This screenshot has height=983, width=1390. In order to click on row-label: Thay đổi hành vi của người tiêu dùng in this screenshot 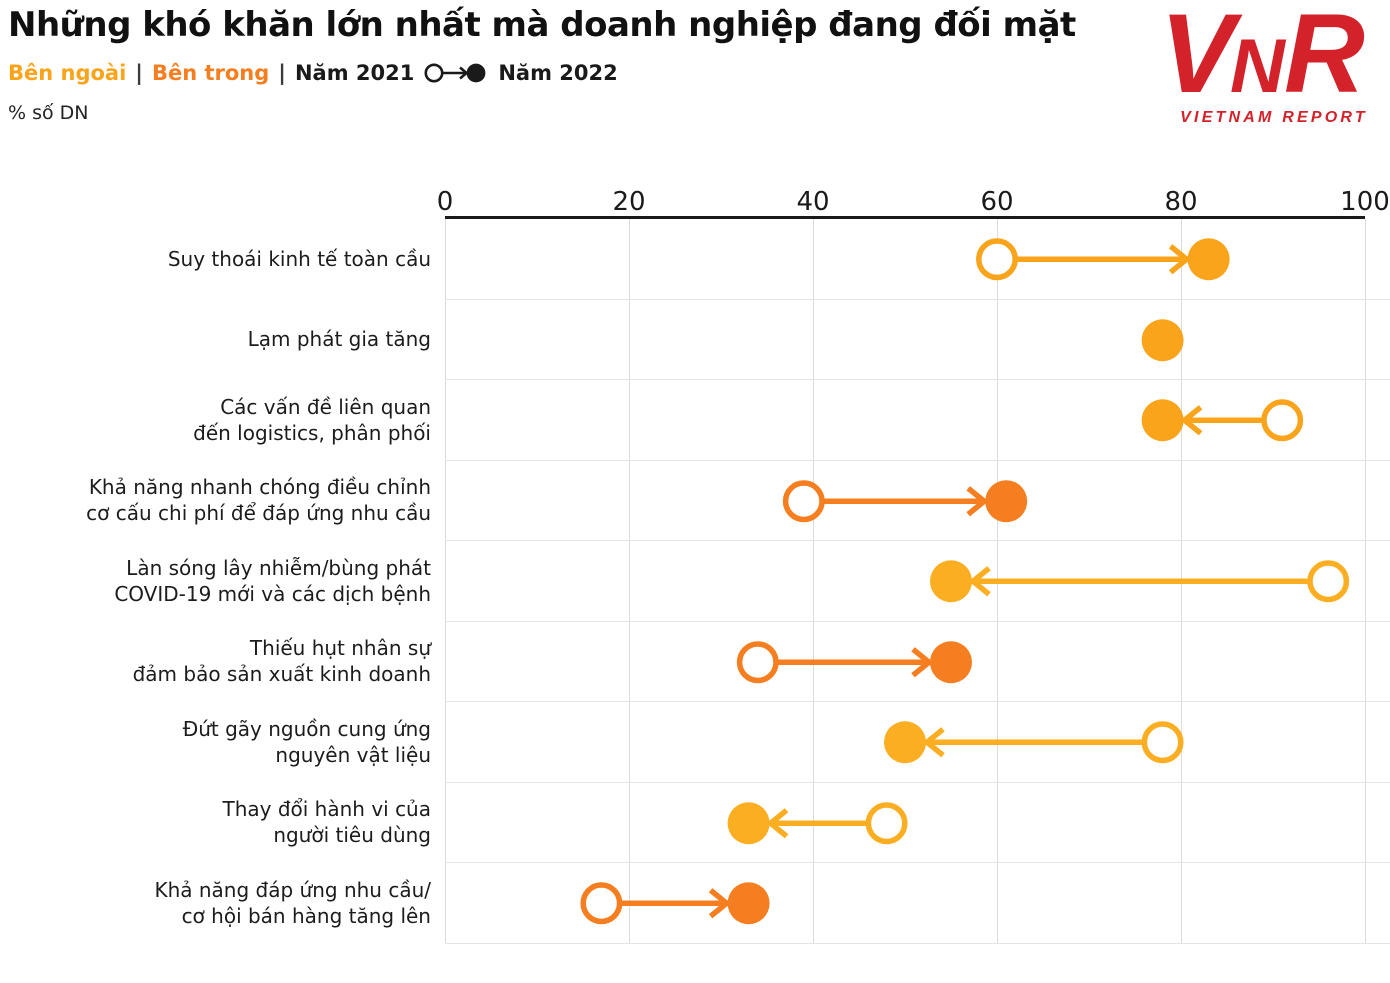, I will do `click(326, 822)`.